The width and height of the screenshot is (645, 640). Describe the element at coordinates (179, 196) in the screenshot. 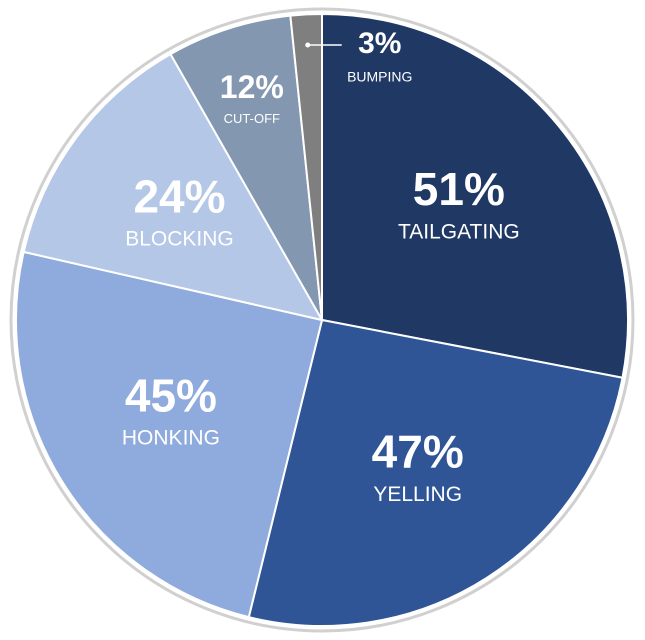

I see `data-label: 24%` at that location.